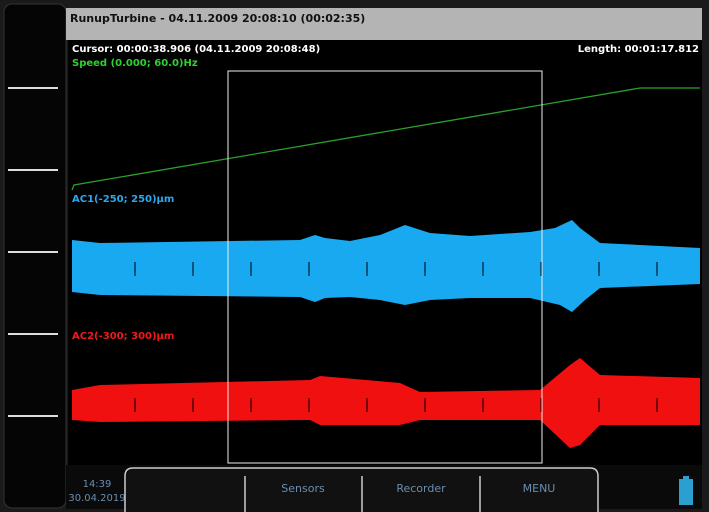  What do you see at coordinates (303, 488) in the screenshot?
I see `sensors-button: Sensors` at bounding box center [303, 488].